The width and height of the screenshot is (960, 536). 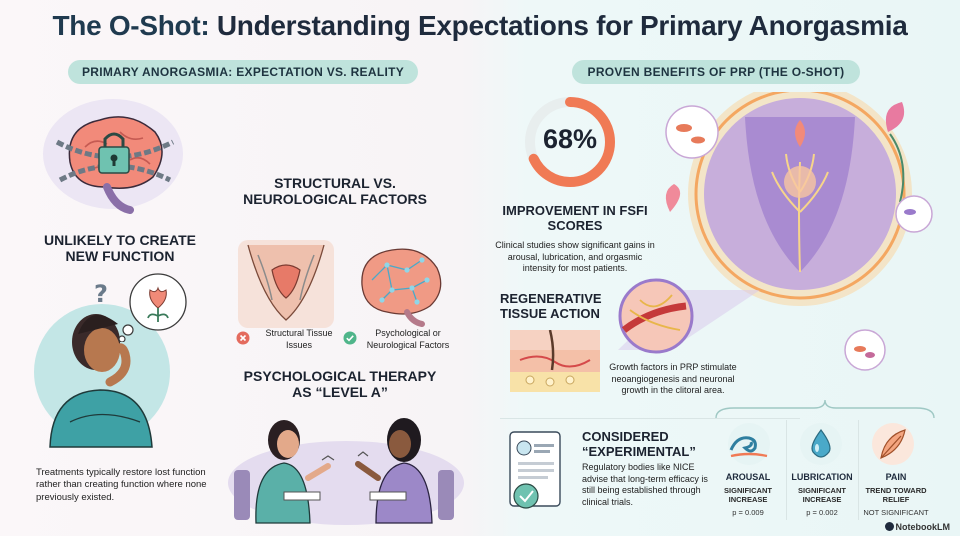 What do you see at coordinates (650, 418) in the screenshot?
I see `section-divider` at bounding box center [650, 418].